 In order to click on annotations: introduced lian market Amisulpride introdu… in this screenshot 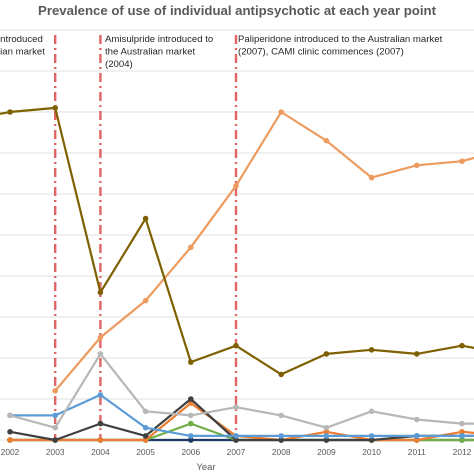, I will do `click(221, 52)`.